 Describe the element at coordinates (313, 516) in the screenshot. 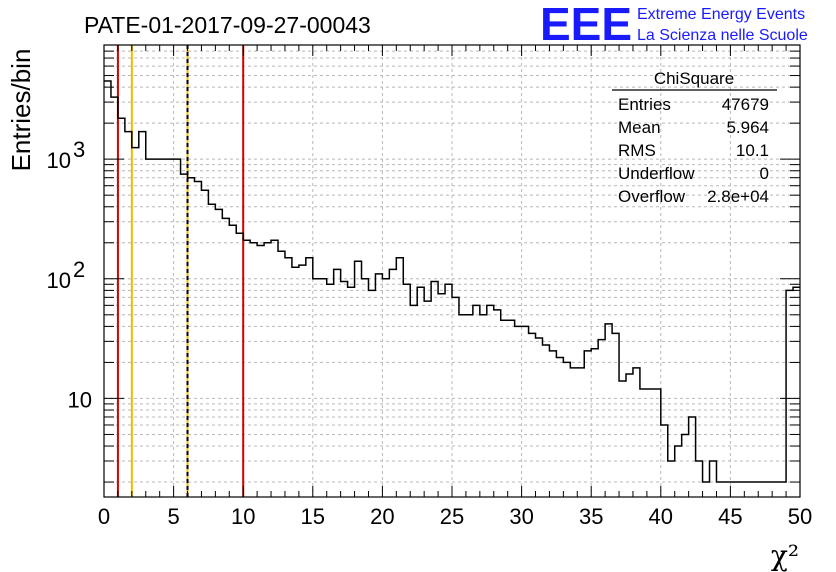

I see `x-tick-label: 15` at that location.